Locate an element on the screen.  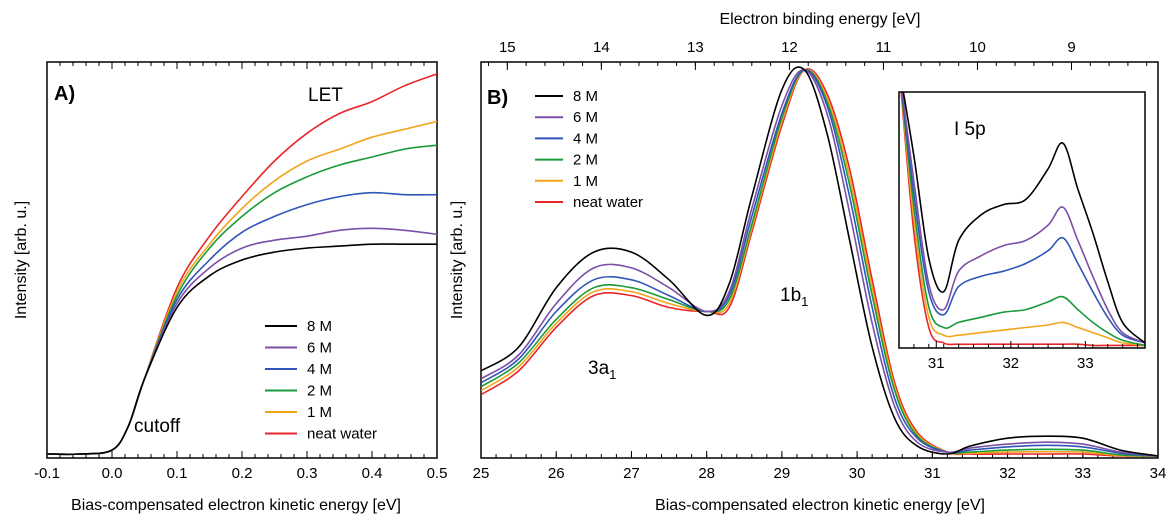
panel-a-x-tick-label: 0.4 is located at coordinates (372, 473).